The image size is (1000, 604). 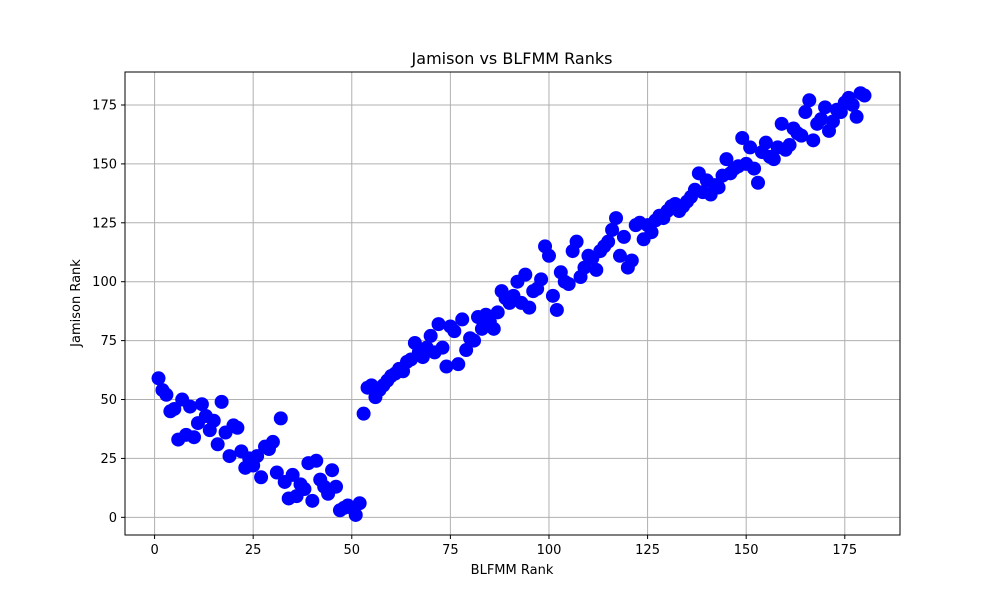 I want to click on x-tick-label: 50, so click(x=352, y=550).